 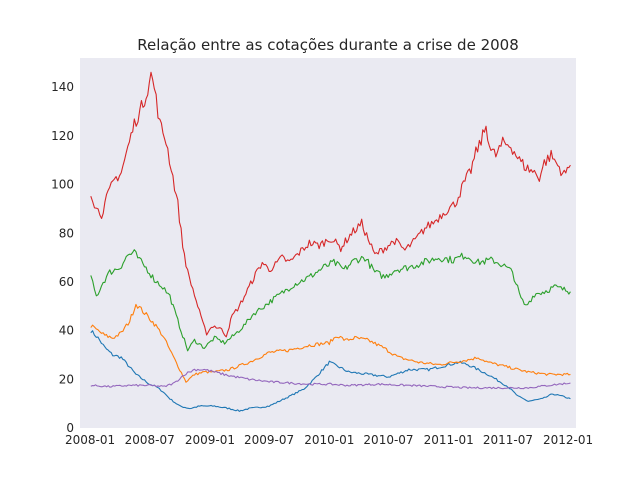 What do you see at coordinates (269, 440) in the screenshot?
I see `x-tick-label: 2009-07` at bounding box center [269, 440].